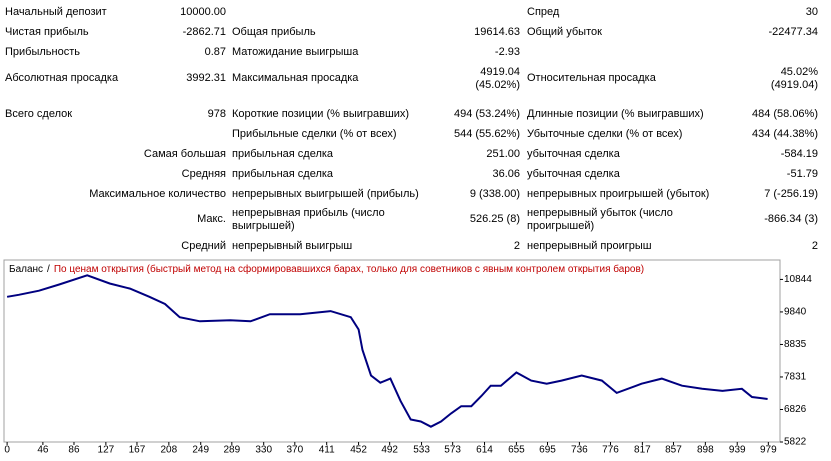 Image resolution: width=831 pixels, height=461 pixels. I want to click on report-cell: Общий убыток, so click(564, 32).